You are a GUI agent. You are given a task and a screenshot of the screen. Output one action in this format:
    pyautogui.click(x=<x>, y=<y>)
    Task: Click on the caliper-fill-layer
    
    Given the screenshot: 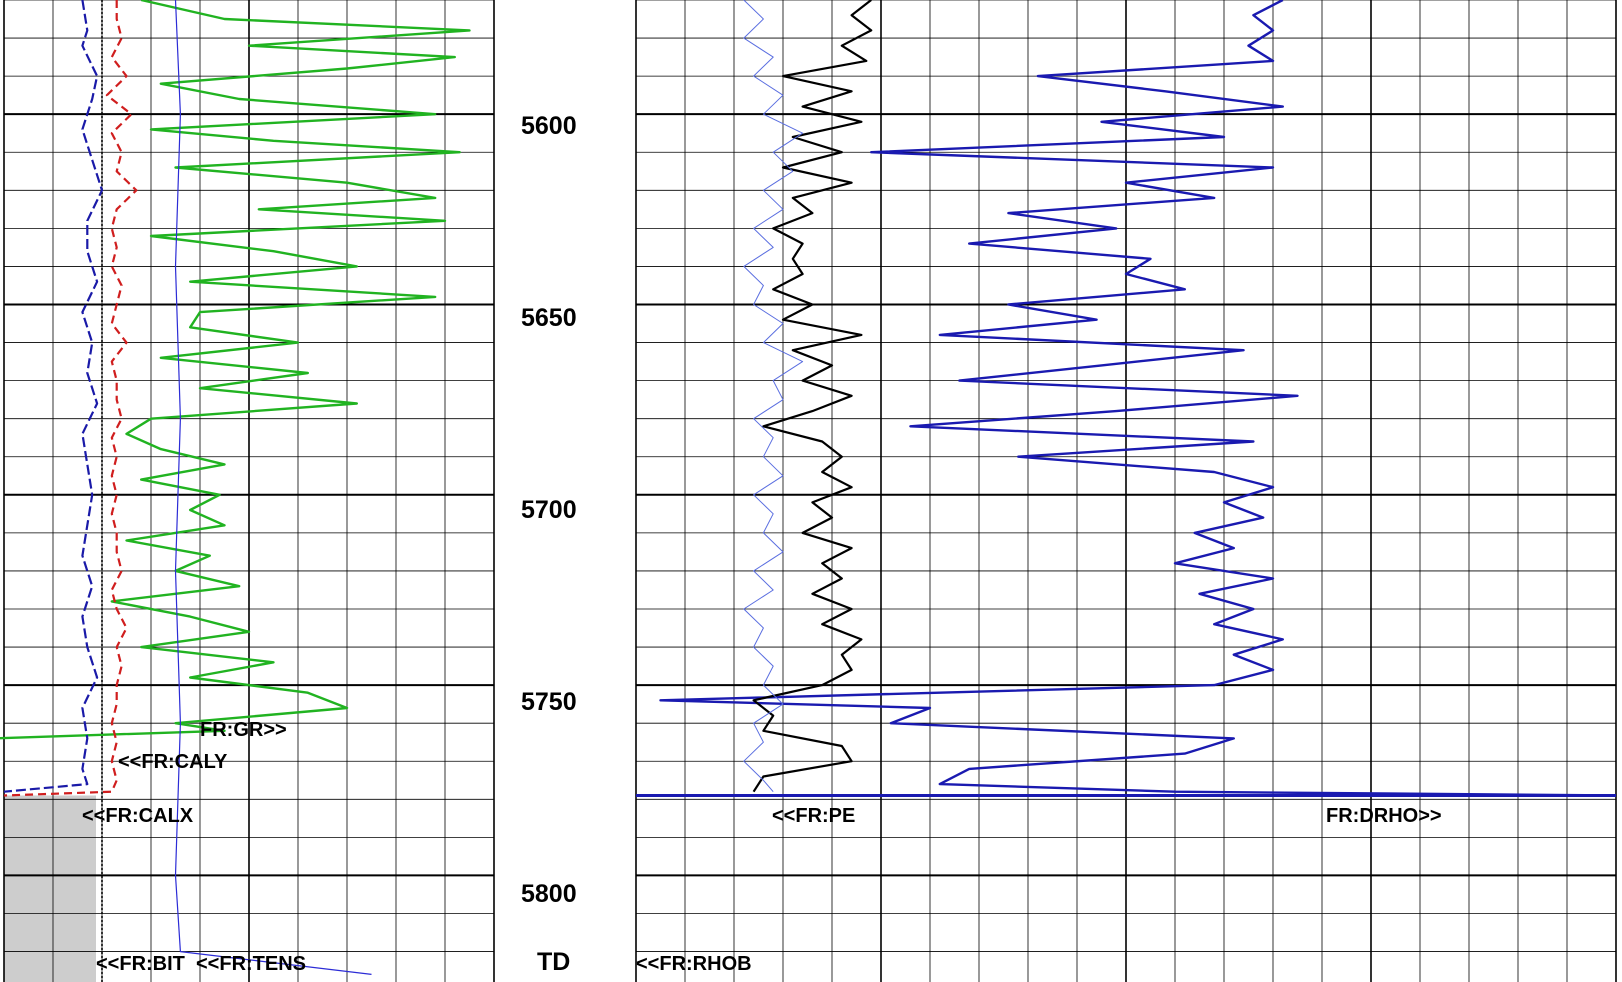 What is the action you would take?
    pyautogui.click(x=50, y=888)
    